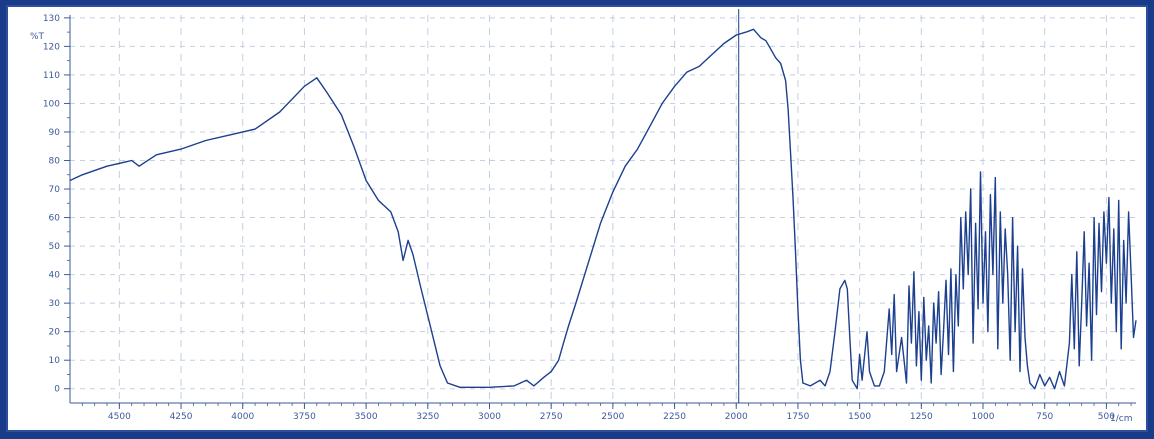 This screenshot has height=439, width=1154. I want to click on x-tick-label: 2000, so click(736, 417).